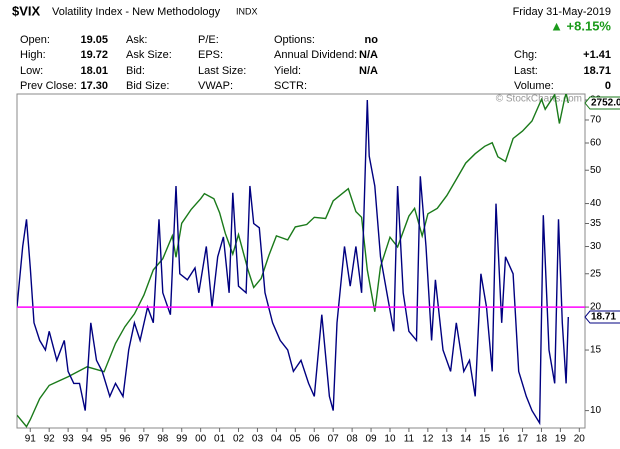 The width and height of the screenshot is (620, 449). What do you see at coordinates (428, 439) in the screenshot?
I see `x-tick-label: 12` at bounding box center [428, 439].